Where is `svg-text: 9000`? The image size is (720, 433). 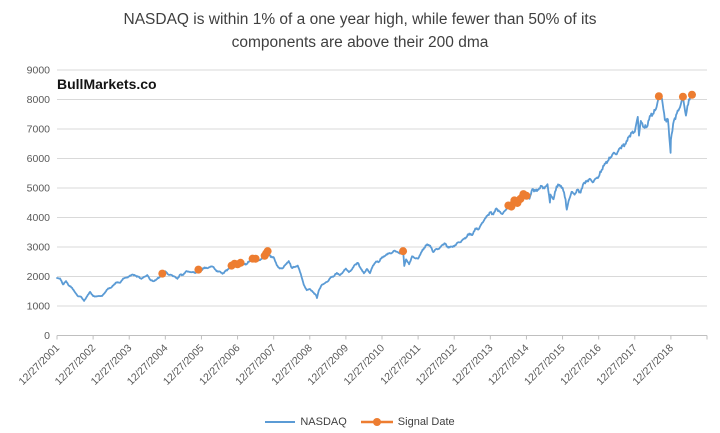 svg-text: 9000 is located at coordinates (39, 71).